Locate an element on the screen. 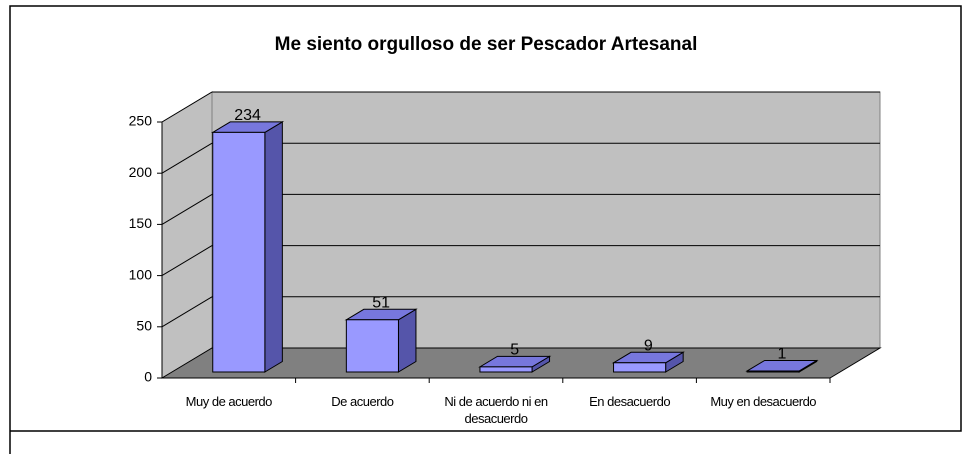 This screenshot has height=454, width=973. data-label: 51 is located at coordinates (381, 302).